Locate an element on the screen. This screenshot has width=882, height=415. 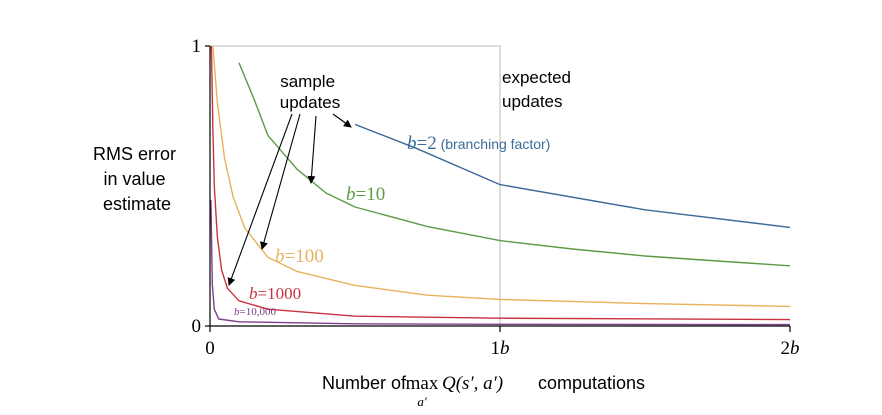
series-label-b1000: b=1000 is located at coordinates (275, 293).